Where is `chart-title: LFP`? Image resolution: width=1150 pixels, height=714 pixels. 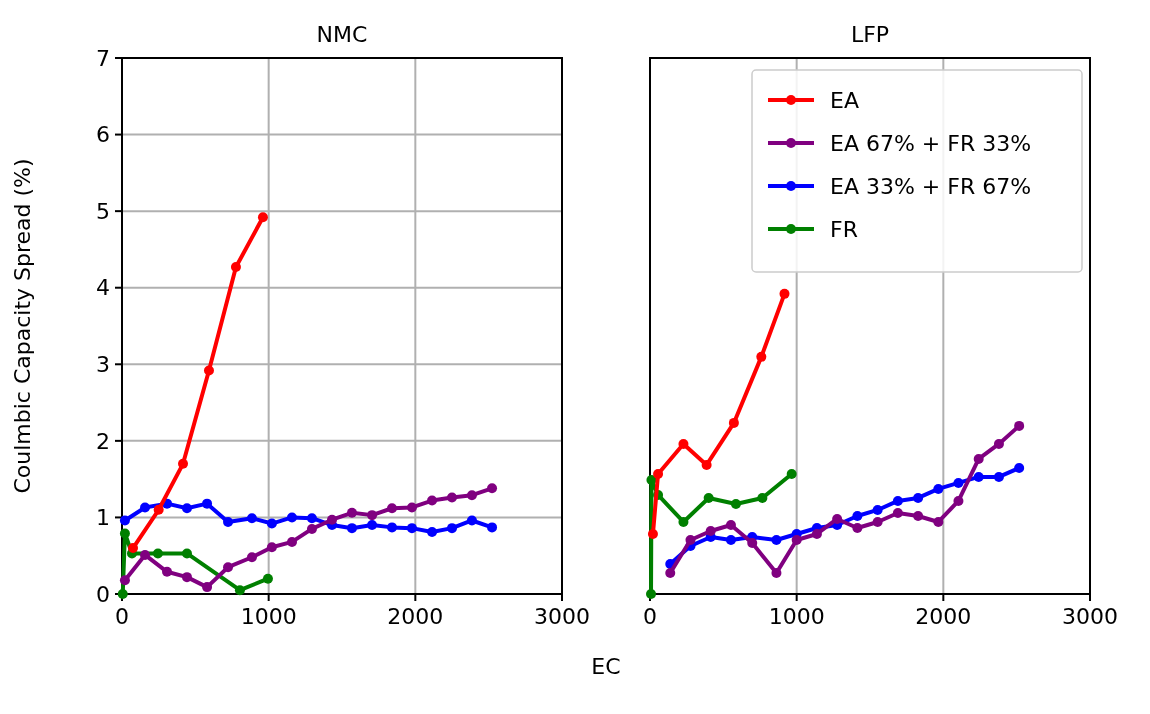
chart-title: LFP is located at coordinates (870, 34).